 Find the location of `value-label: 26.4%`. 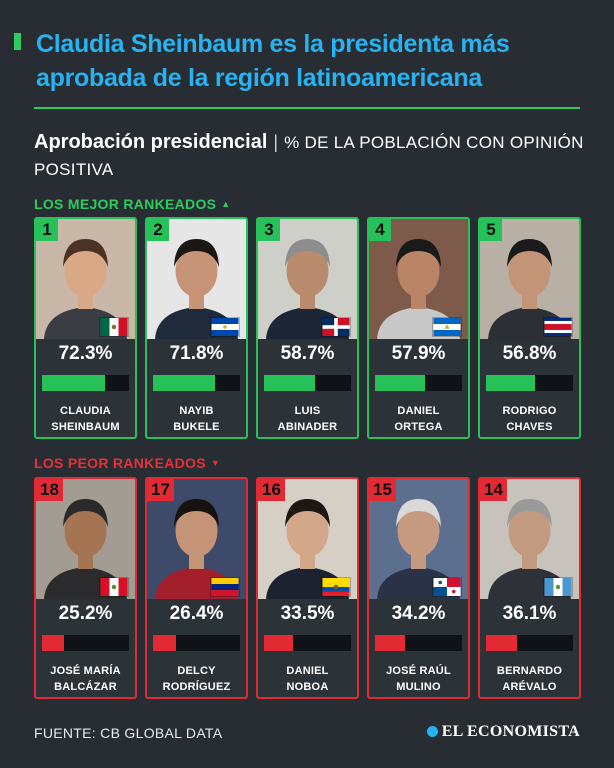

value-label: 26.4% is located at coordinates (196, 613).